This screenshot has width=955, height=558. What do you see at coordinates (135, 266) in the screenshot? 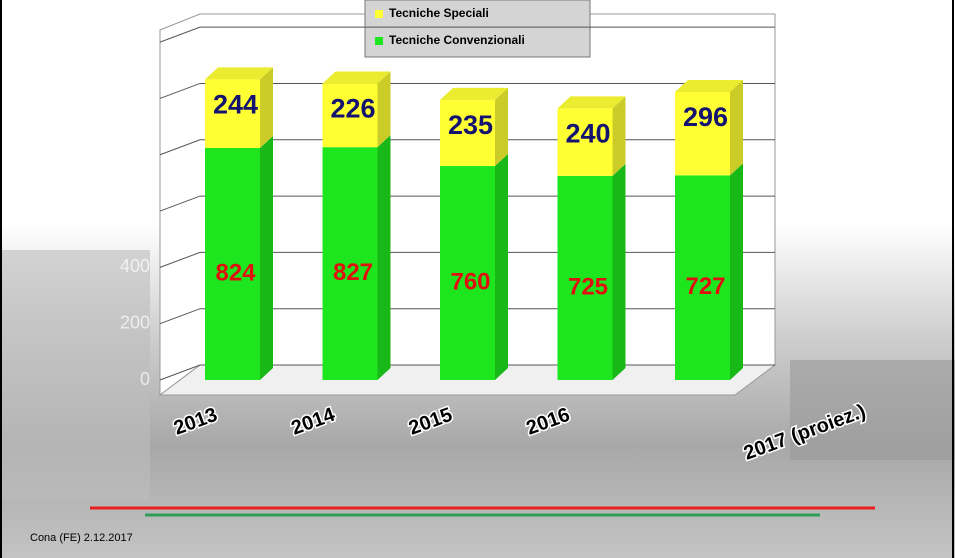
I see `y-tick-label: 400` at bounding box center [135, 266].